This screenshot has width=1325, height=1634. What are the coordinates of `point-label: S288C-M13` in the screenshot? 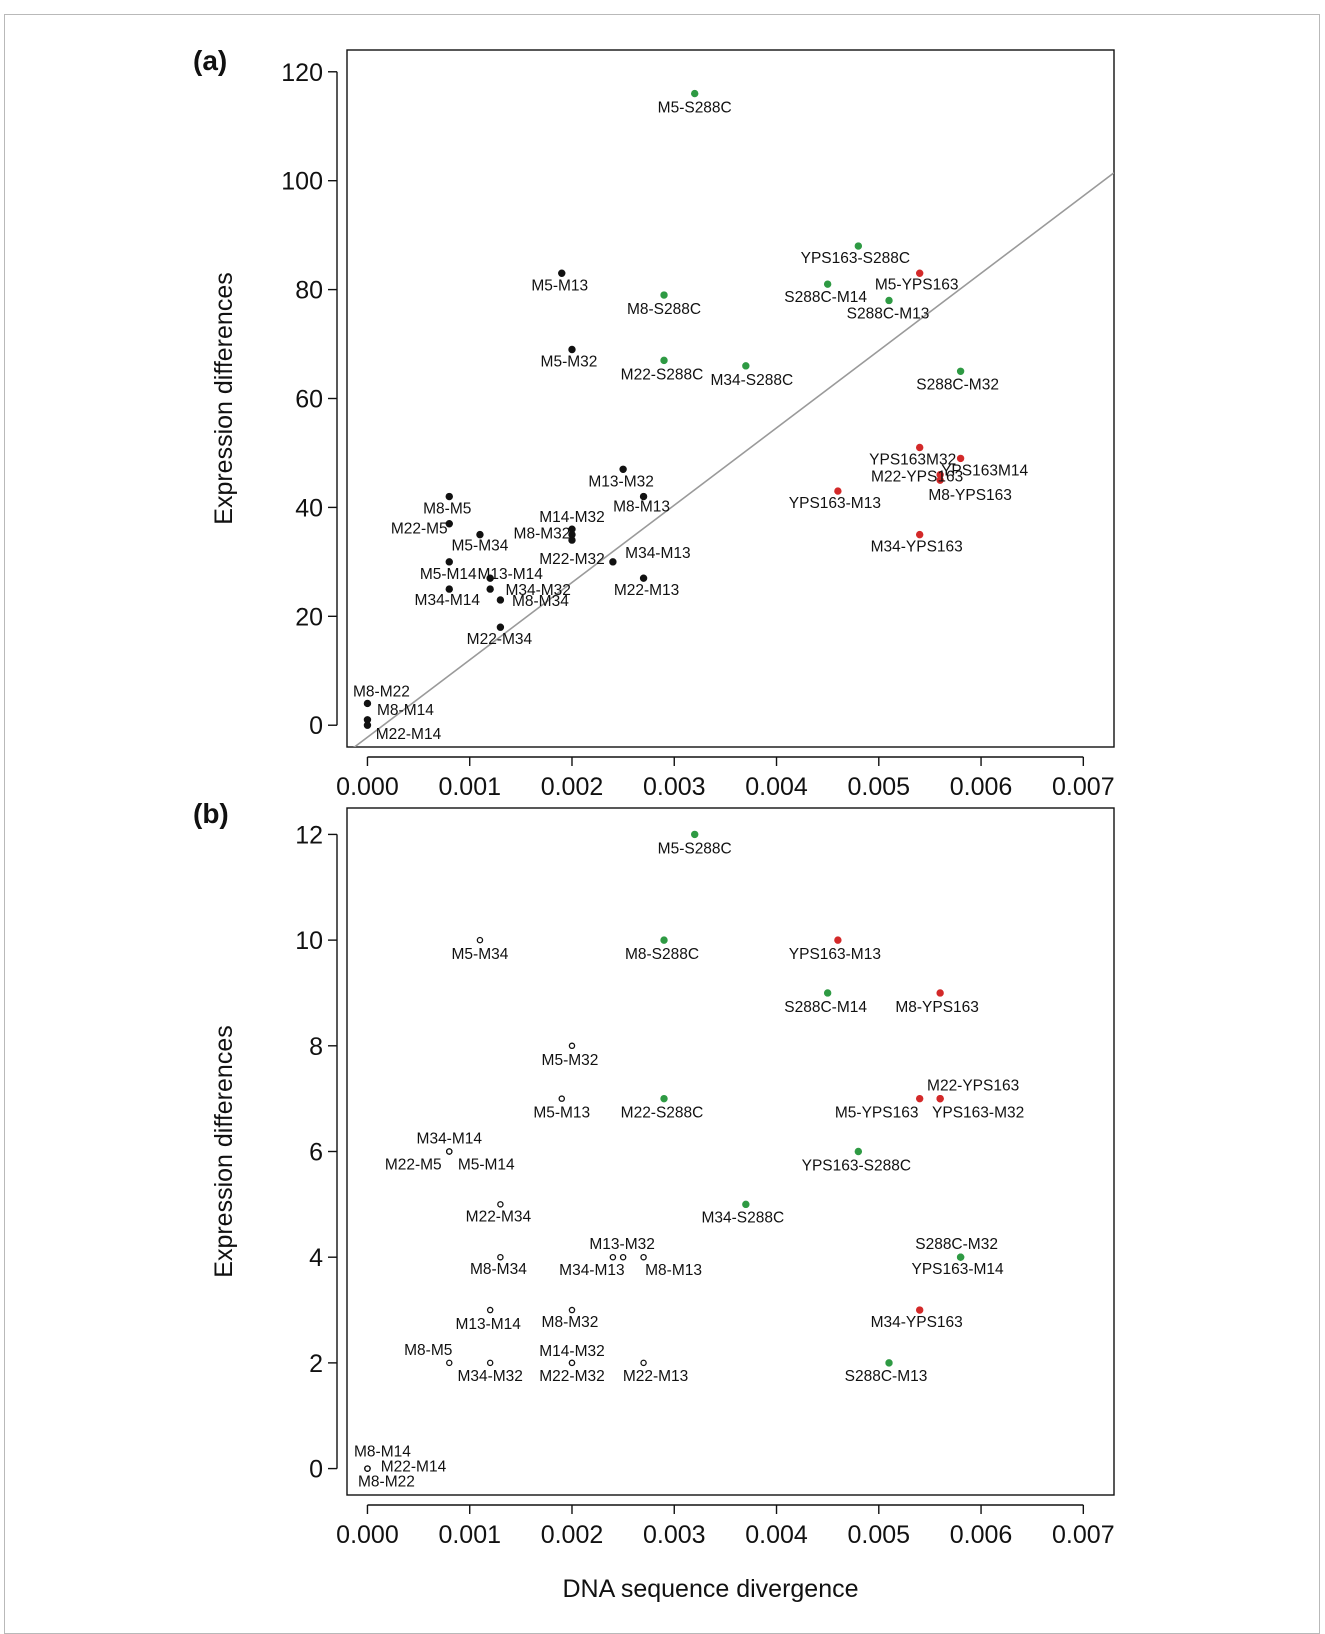 It's located at (888, 313).